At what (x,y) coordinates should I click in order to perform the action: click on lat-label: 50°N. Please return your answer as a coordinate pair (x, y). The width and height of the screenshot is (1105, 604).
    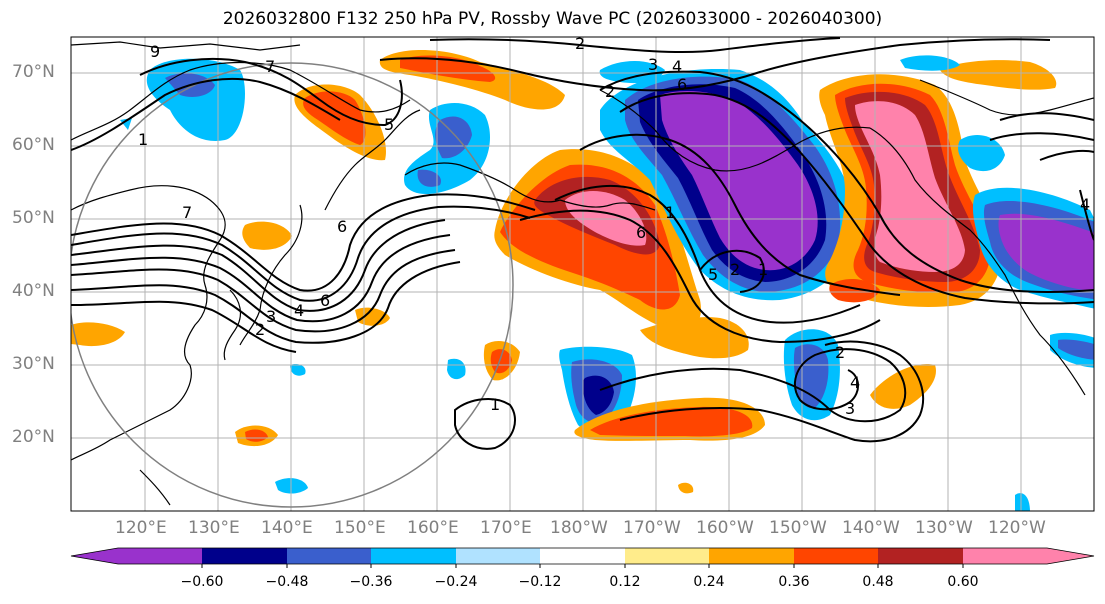
    Looking at the image, I should click on (33, 218).